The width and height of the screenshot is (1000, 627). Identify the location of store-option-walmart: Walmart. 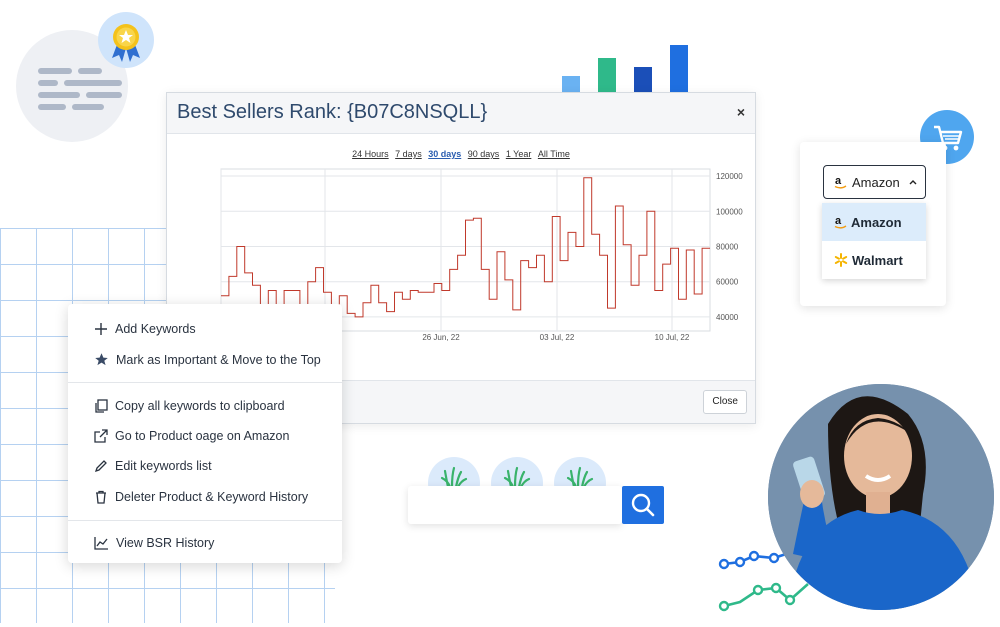
(874, 260).